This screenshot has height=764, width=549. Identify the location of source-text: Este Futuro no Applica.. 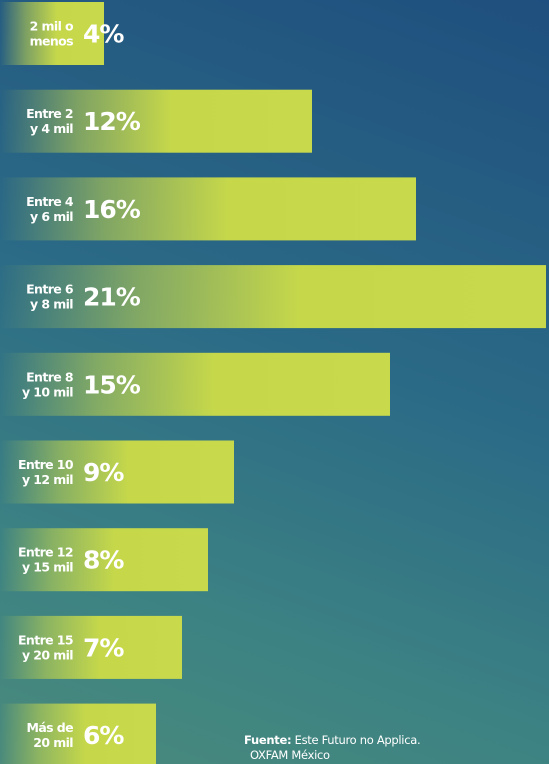
(357, 740).